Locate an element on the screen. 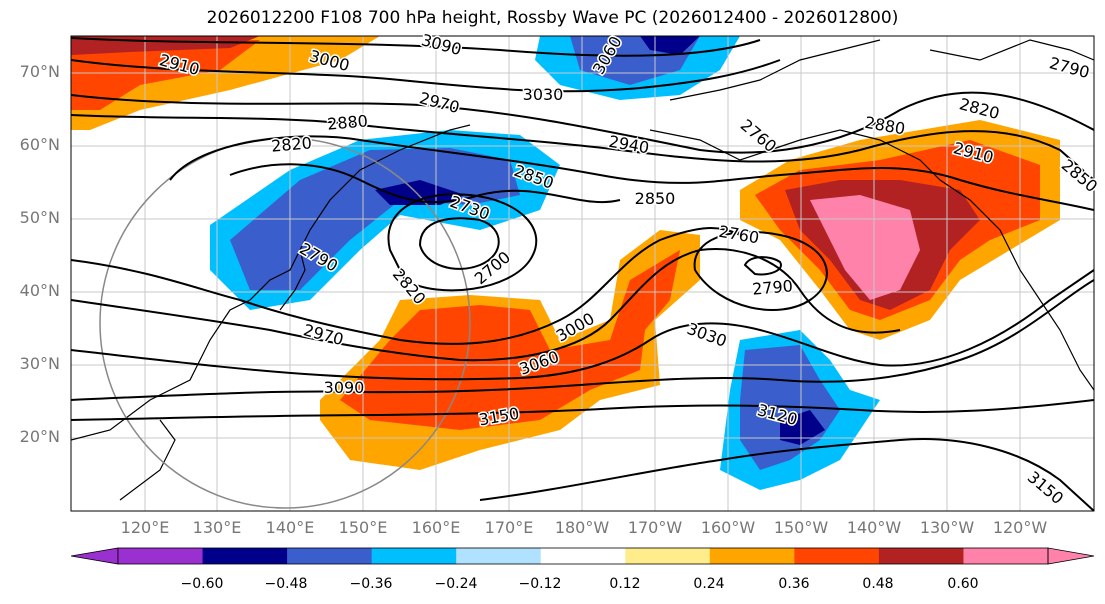 The image size is (1105, 604). colorbar-tick: 0.48 is located at coordinates (878, 584).